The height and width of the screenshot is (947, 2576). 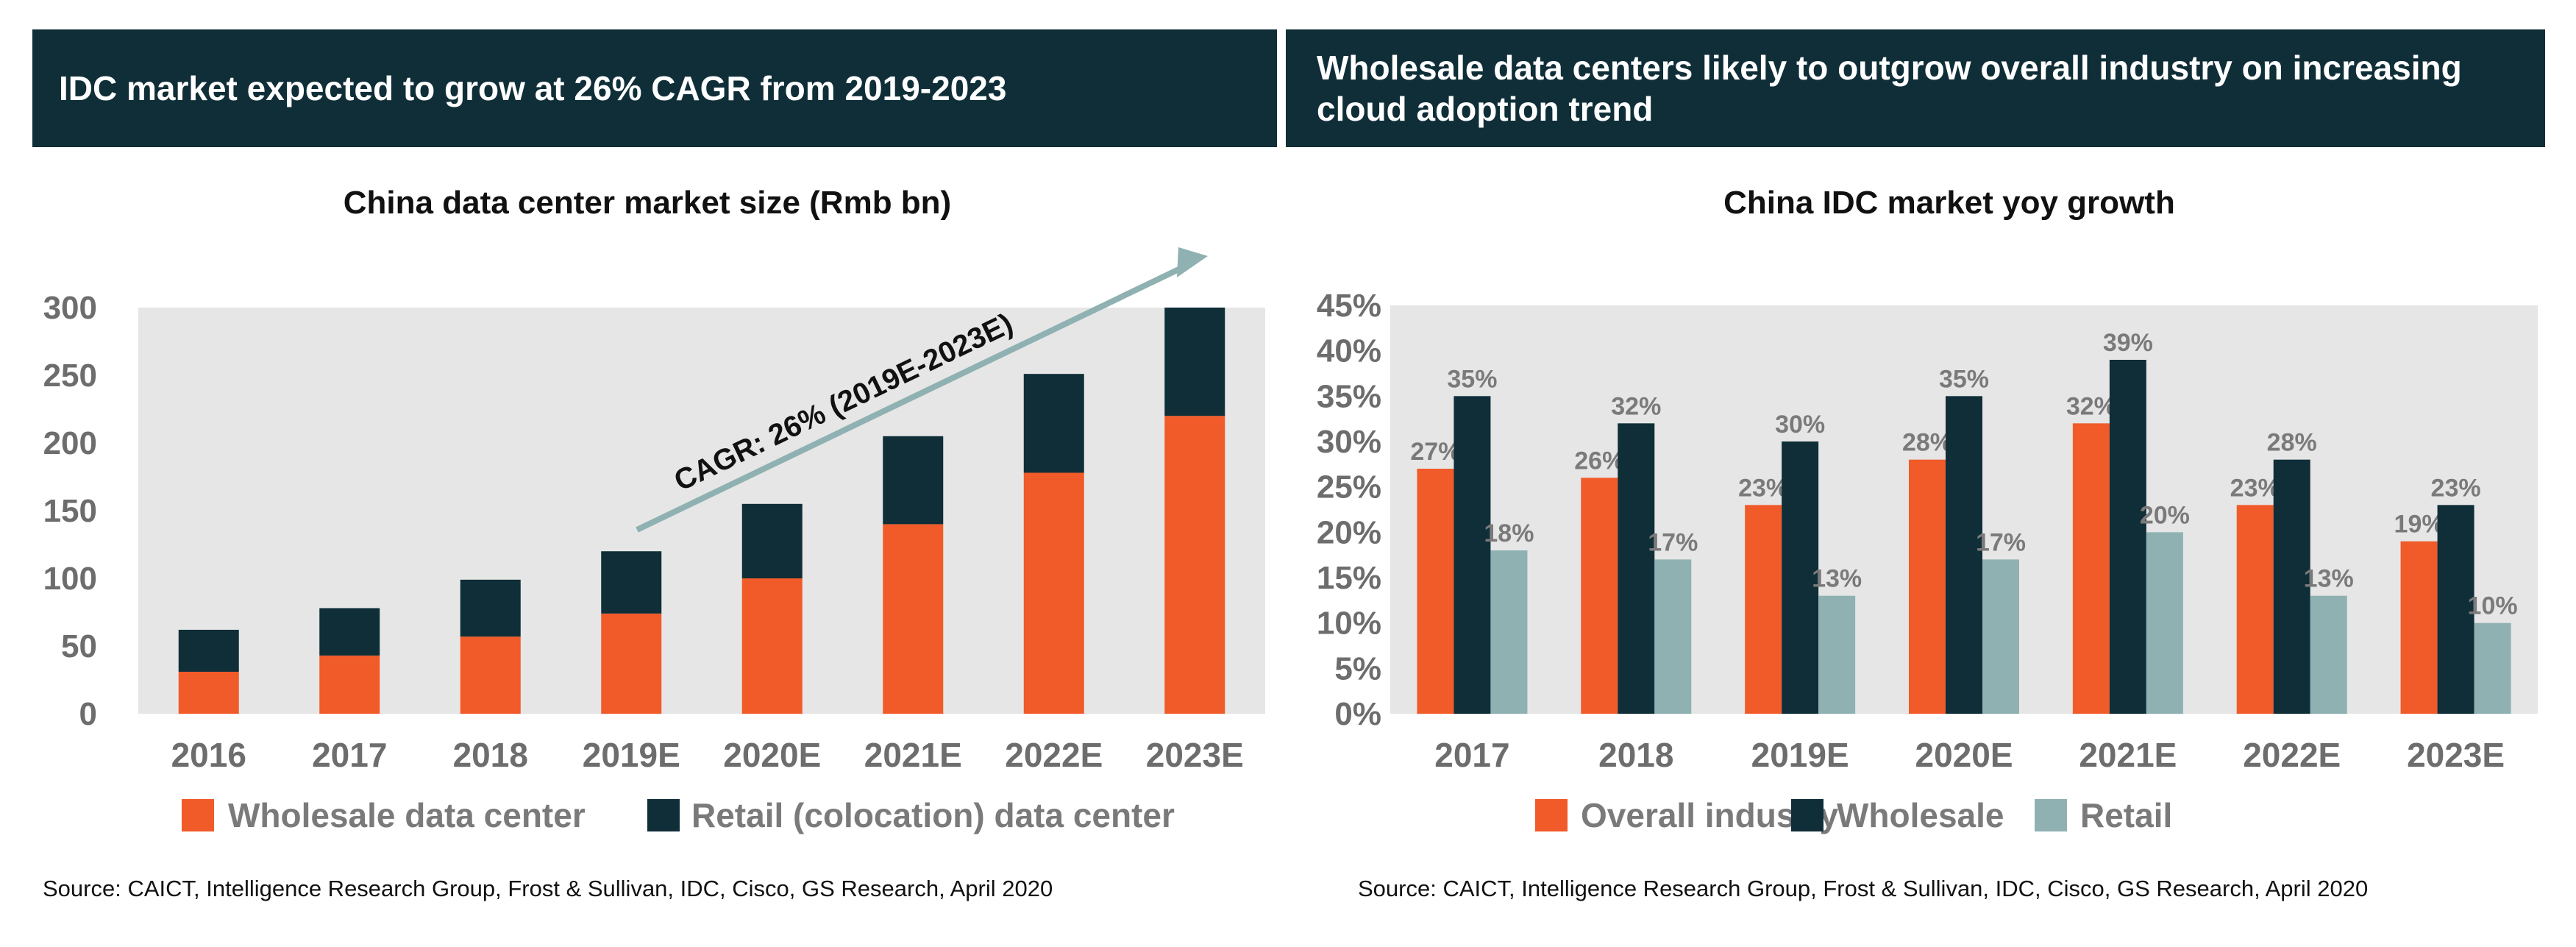 I want to click on y-tick-label: 25%, so click(x=1349, y=487).